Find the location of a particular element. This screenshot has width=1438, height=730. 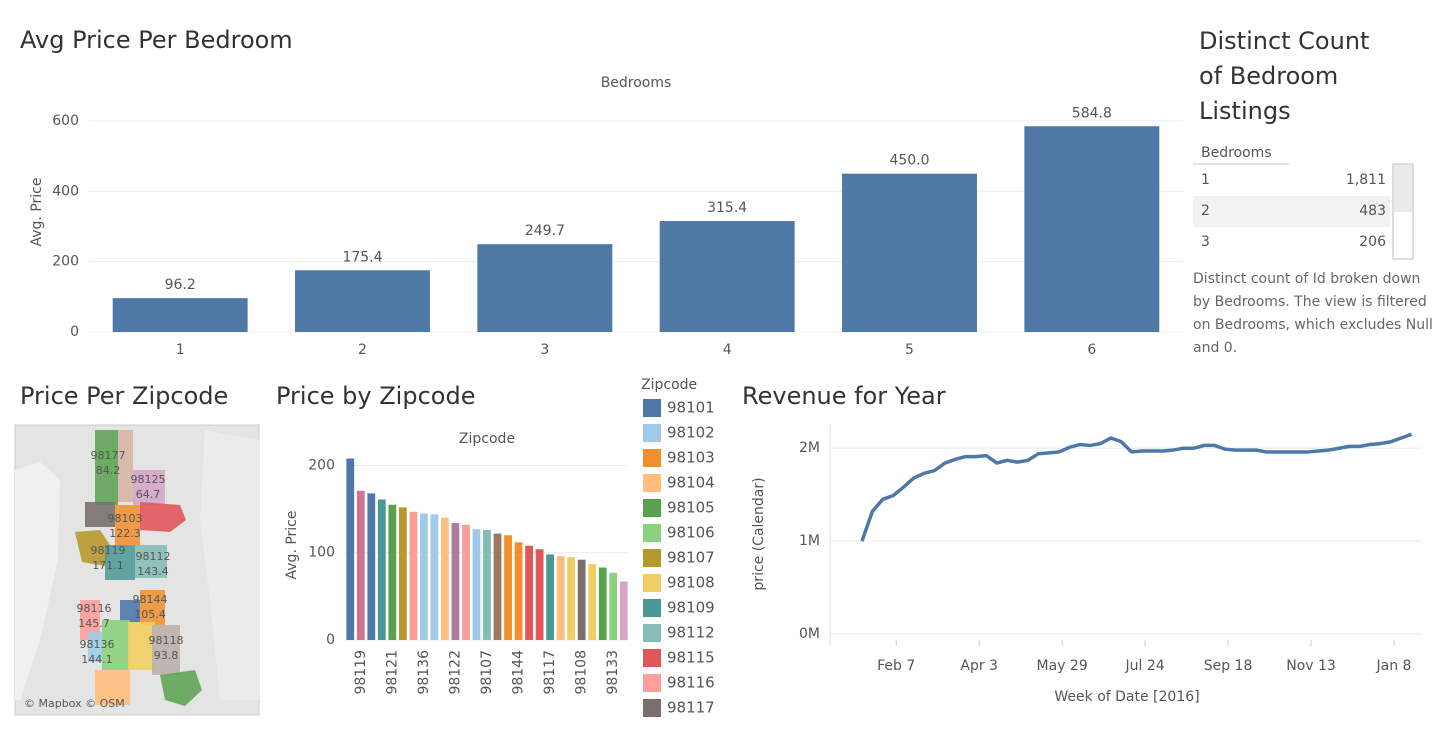

region-value: 64.7 is located at coordinates (148, 494).